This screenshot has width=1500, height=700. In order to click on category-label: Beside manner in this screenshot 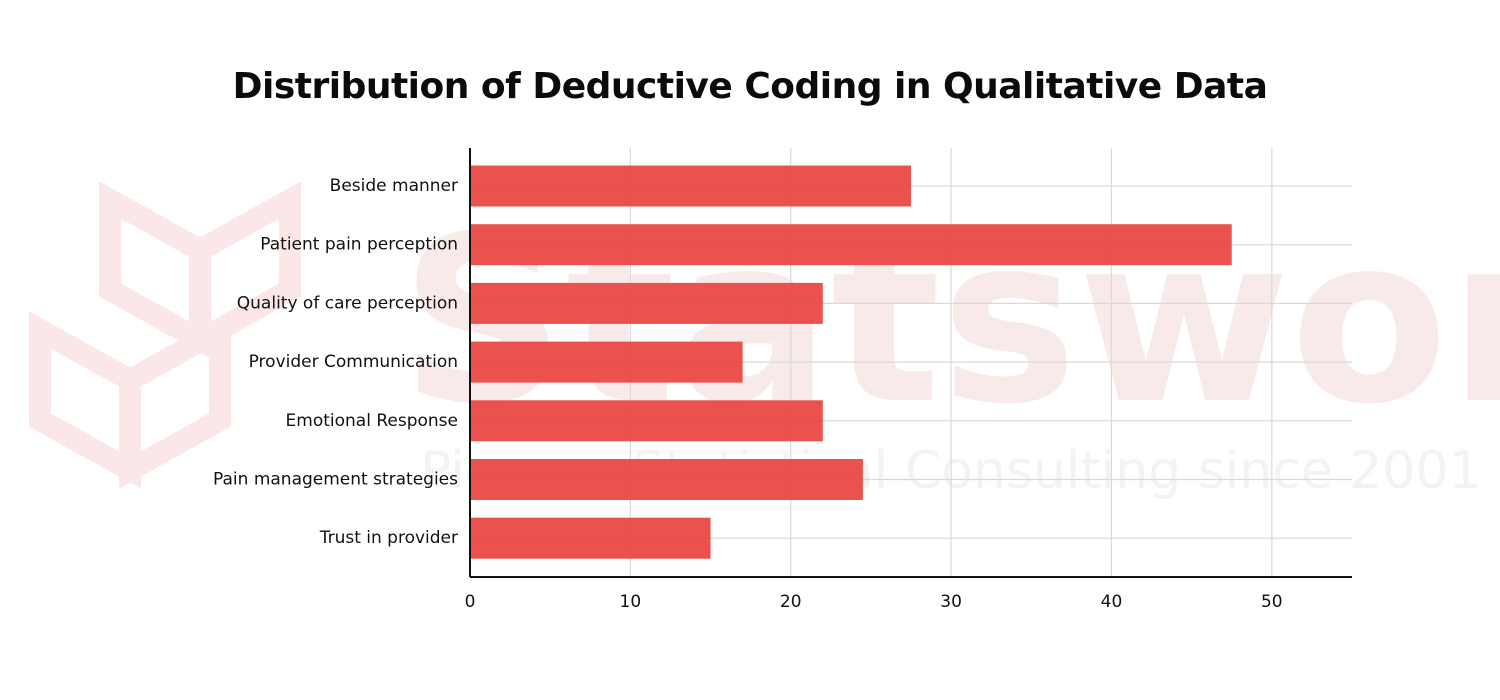, I will do `click(394, 186)`.